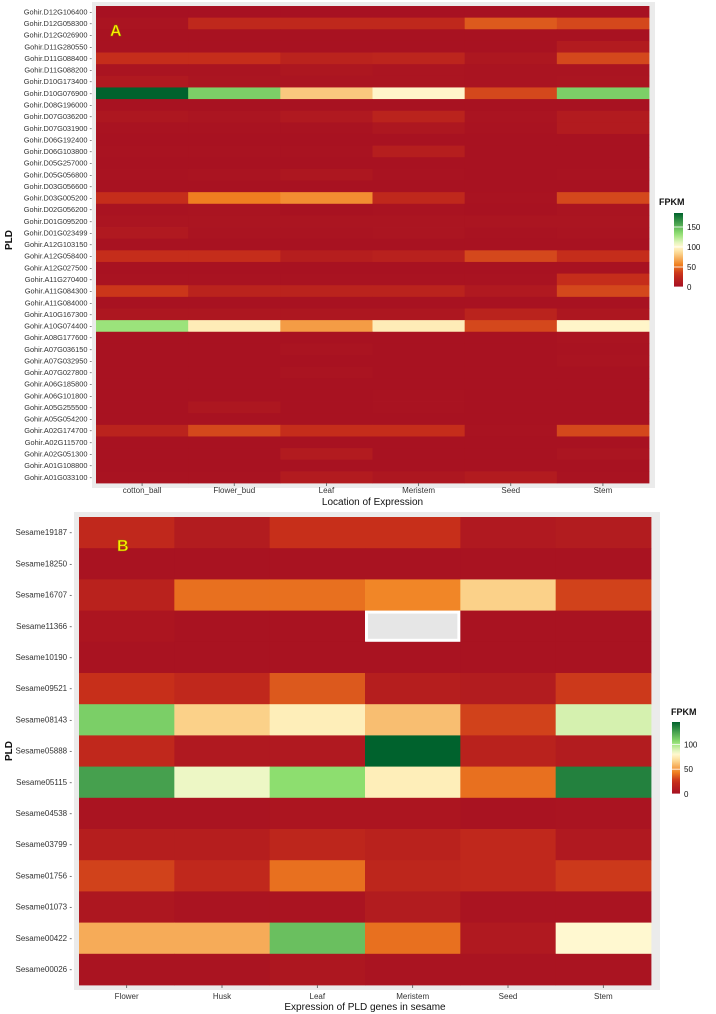  What do you see at coordinates (603, 490) in the screenshot?
I see `column-label: Stem` at bounding box center [603, 490].